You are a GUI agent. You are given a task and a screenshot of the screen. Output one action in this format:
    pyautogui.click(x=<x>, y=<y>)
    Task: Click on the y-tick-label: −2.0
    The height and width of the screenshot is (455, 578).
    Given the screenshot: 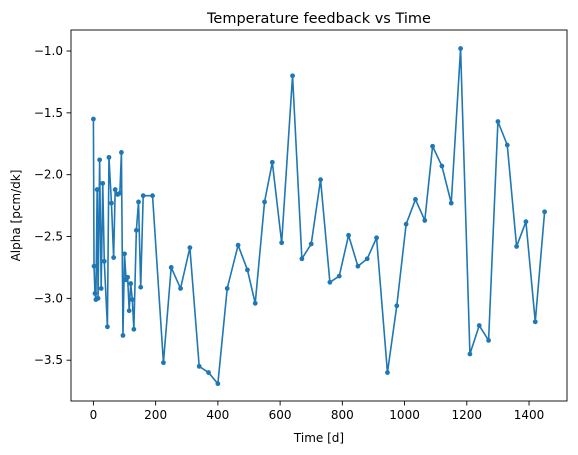 What is the action you would take?
    pyautogui.click(x=48, y=175)
    